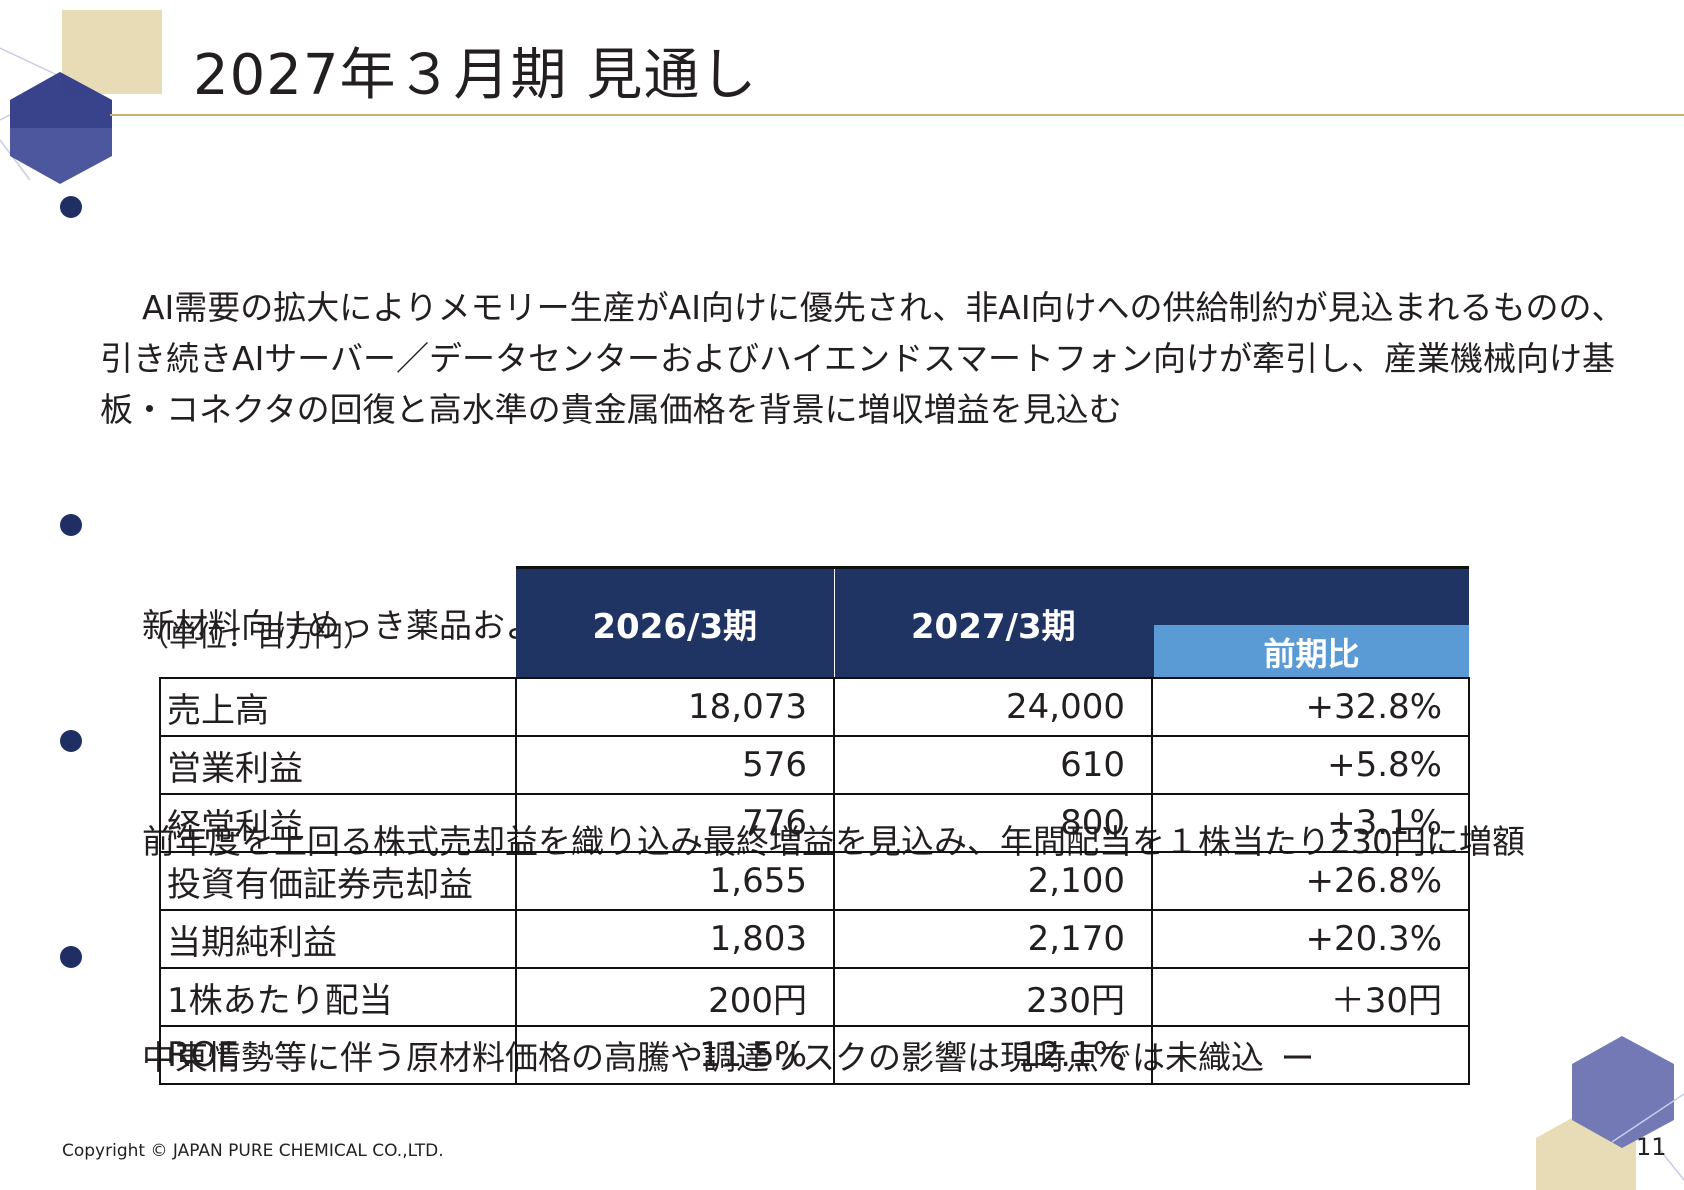 The width and height of the screenshot is (1684, 1190). Describe the element at coordinates (256, 636) in the screenshot. I see `unit-label: （単位：百万円）` at that location.